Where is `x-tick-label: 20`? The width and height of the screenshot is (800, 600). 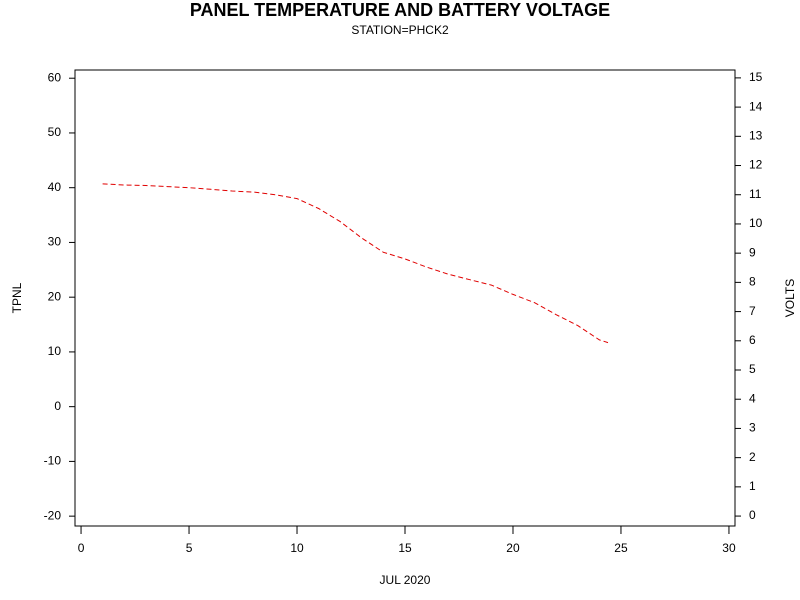 x-tick-label: 20 is located at coordinates (513, 548).